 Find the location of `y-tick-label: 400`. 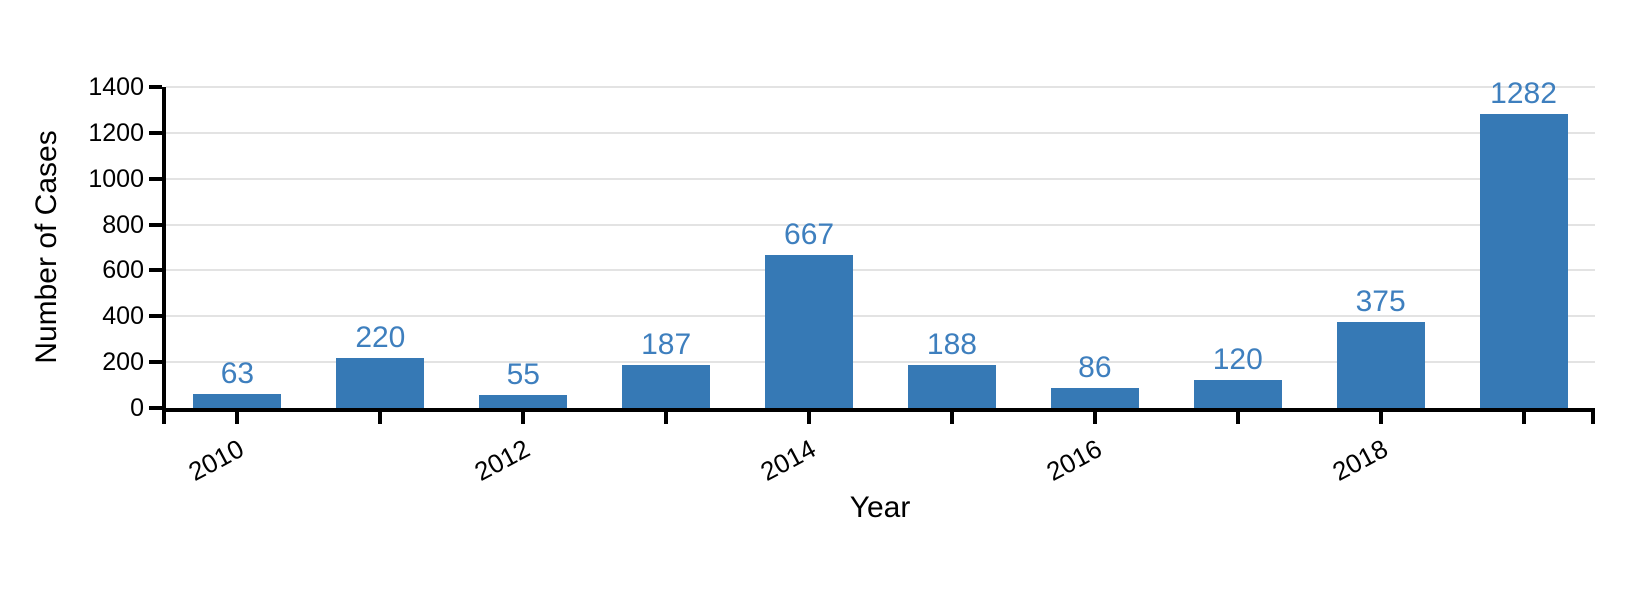

y-tick-label: 400 is located at coordinates (123, 316).